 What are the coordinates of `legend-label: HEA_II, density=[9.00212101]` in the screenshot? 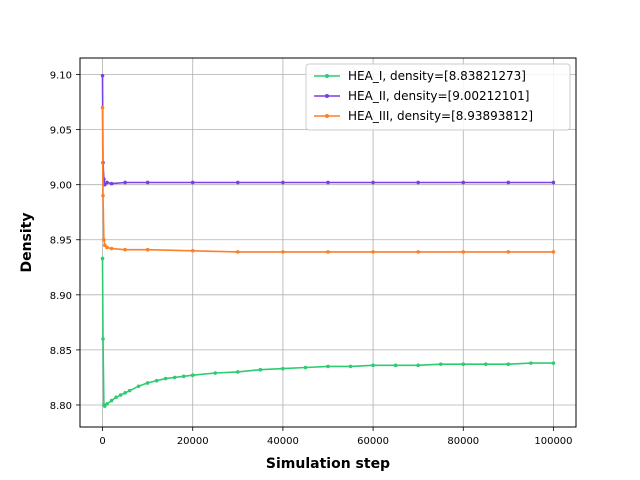 It's located at (438, 96).